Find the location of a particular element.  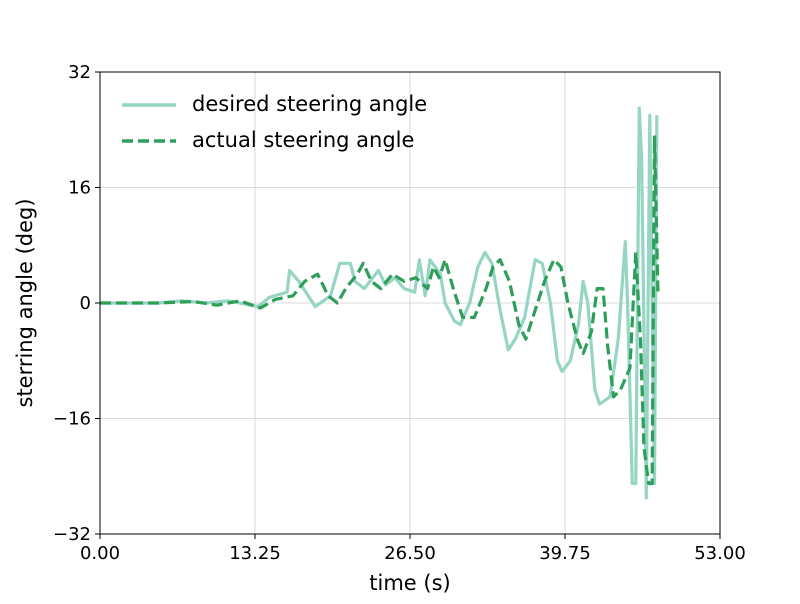

y-tick-label: −16 is located at coordinates (72, 419).